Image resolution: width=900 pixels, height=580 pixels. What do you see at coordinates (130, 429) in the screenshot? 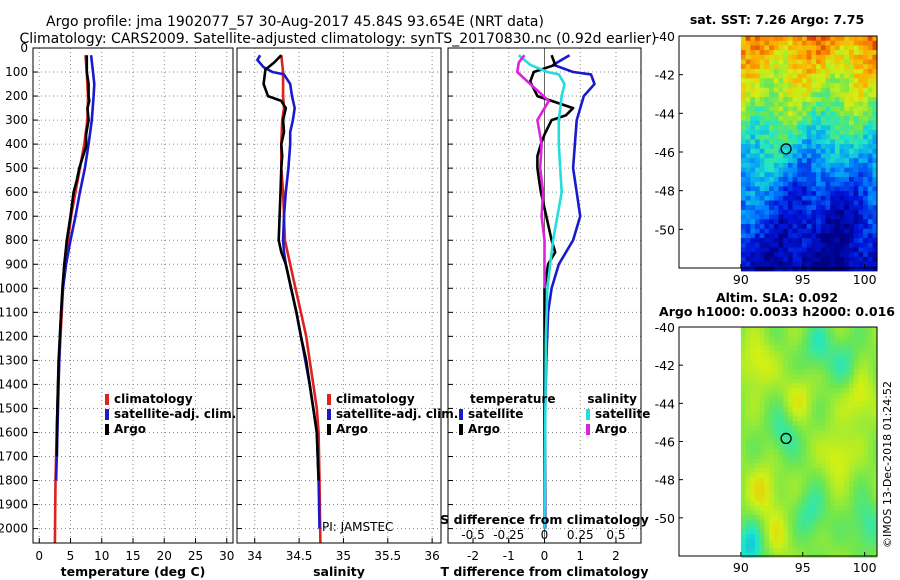
I see `temperature-legend-label: Argo` at bounding box center [130, 429].